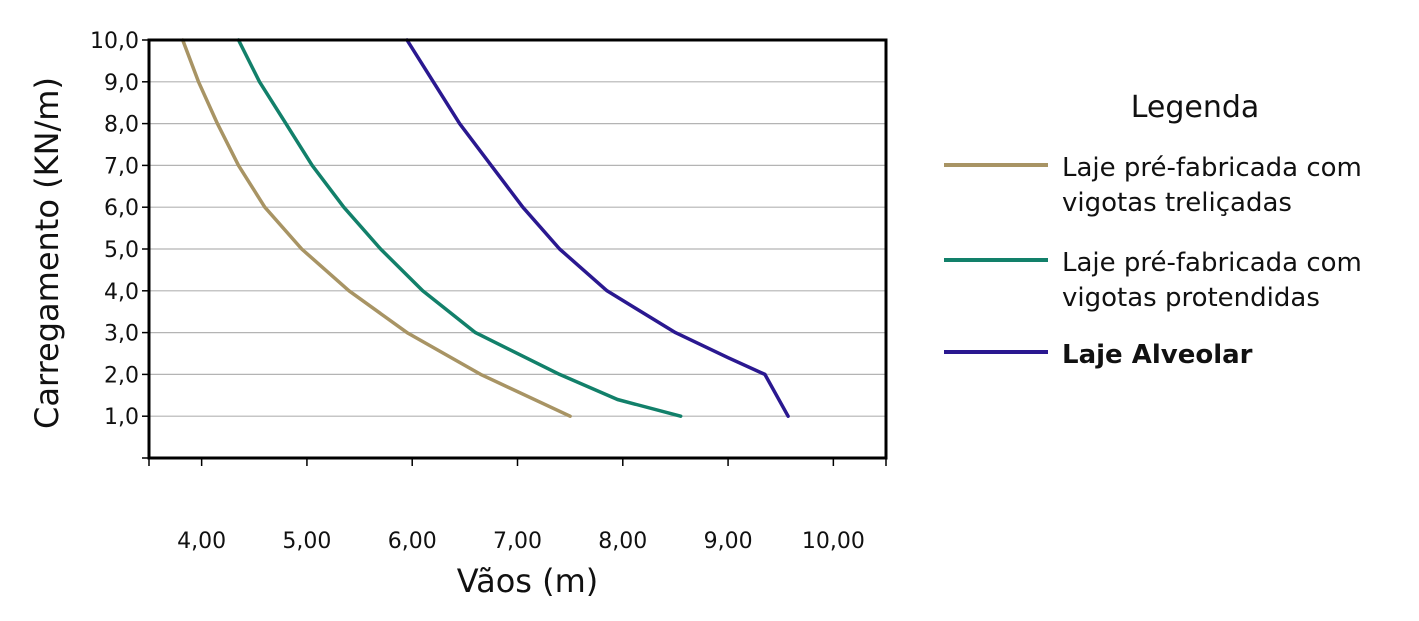 Image resolution: width=1419 pixels, height=621 pixels. Describe the element at coordinates (528, 581) in the screenshot. I see `x-axis-title: Vãos (m)` at that location.